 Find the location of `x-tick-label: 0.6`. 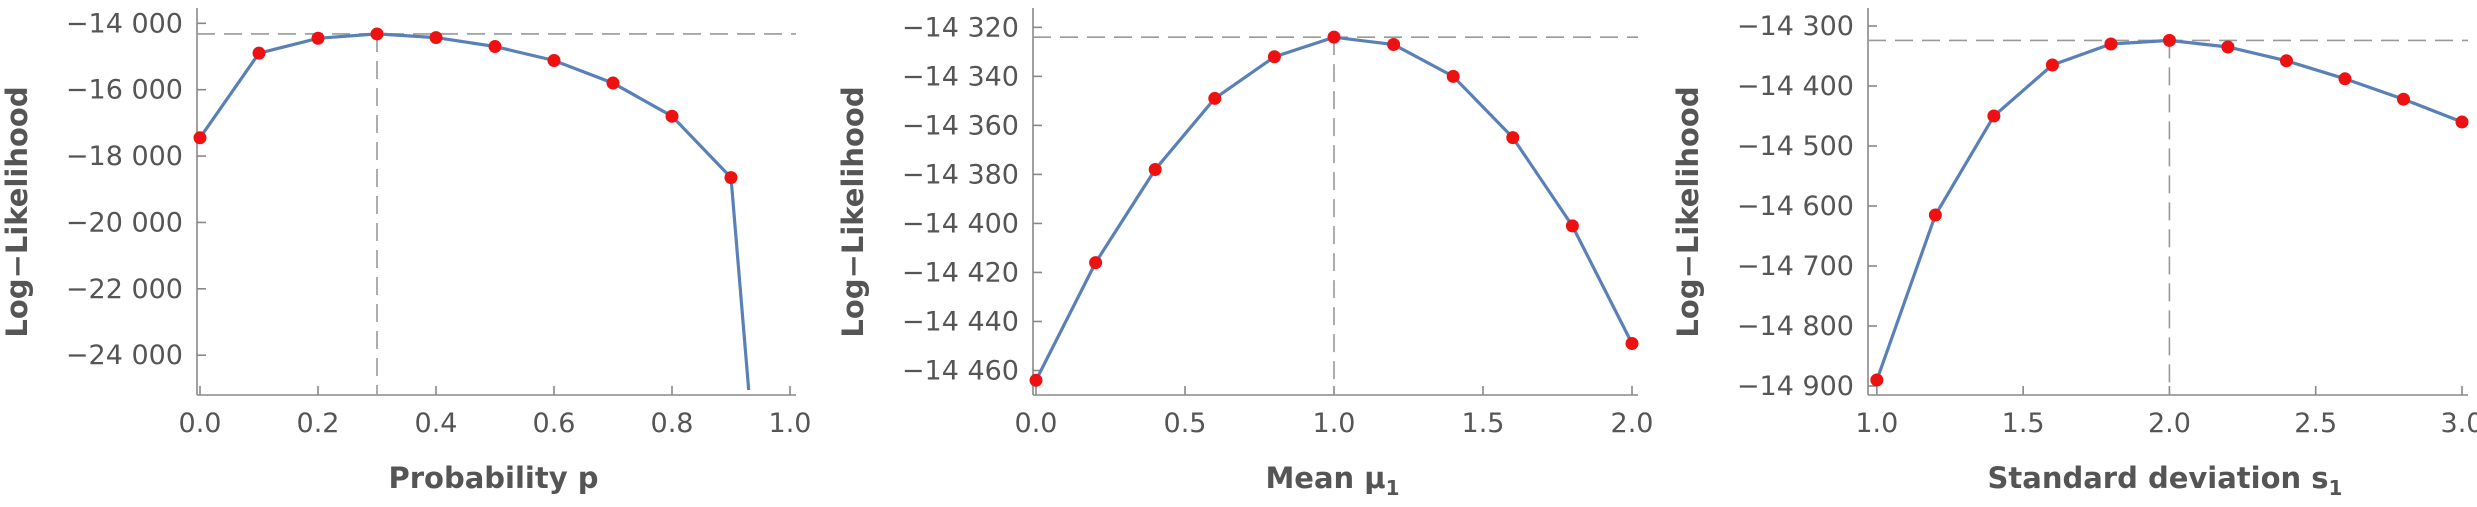

x-tick-label: 0.6 is located at coordinates (554, 423).